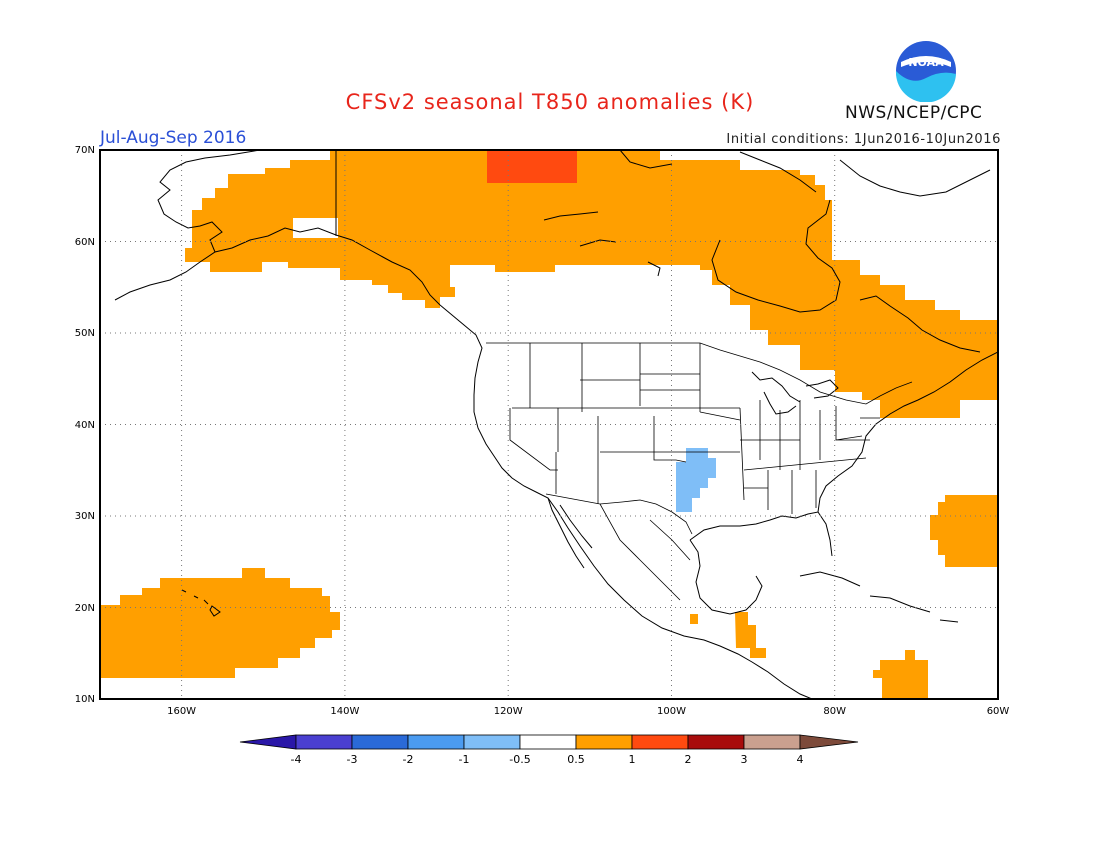 Image resolution: width=1100 pixels, height=850 pixels. I want to click on legend-arrow-low, so click(268, 742).